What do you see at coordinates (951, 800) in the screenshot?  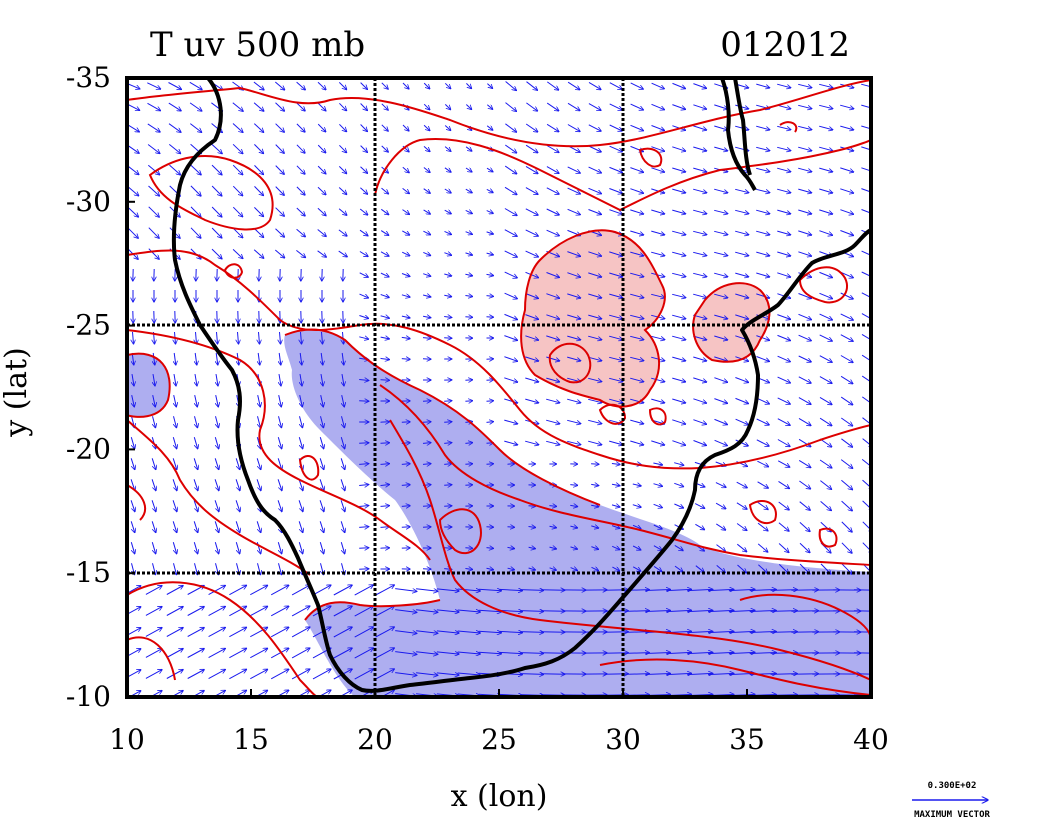 I see `vector-legend: 0.300E+02 MAXIMUM VECTOR` at bounding box center [951, 800].